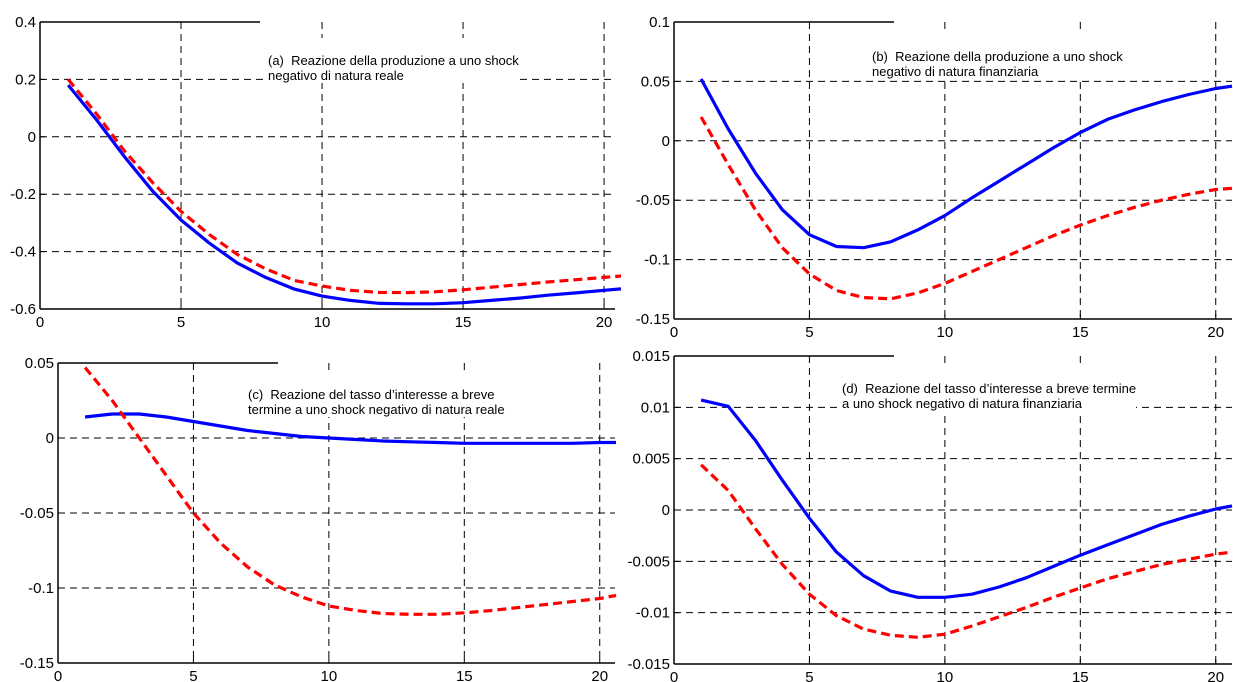 Image resolution: width=1233 pixels, height=682 pixels. I want to click on chart-b-ytick-label: 0.05, so click(655, 81).